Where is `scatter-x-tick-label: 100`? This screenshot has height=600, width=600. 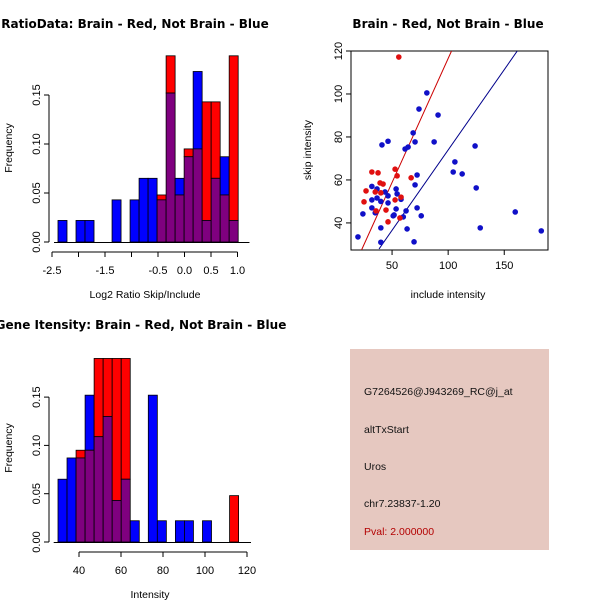
scatter-x-tick-label: 100 is located at coordinates (448, 266).